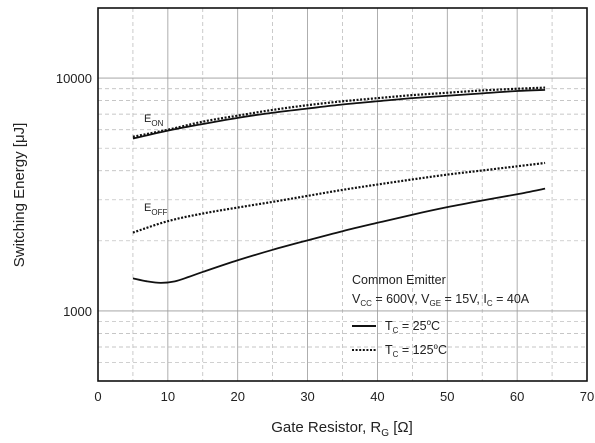  I want to click on legend-title: Common Emitter, so click(399, 280).